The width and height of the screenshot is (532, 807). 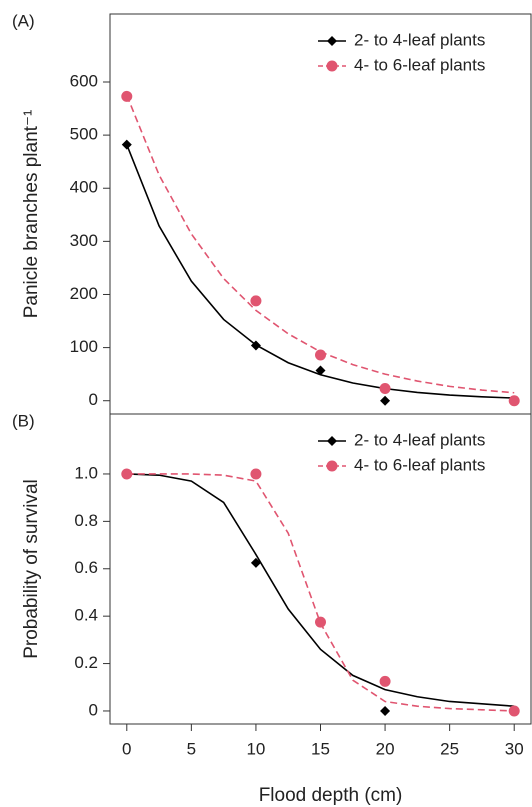 I want to click on x-tick-label: 5, so click(x=191, y=748).